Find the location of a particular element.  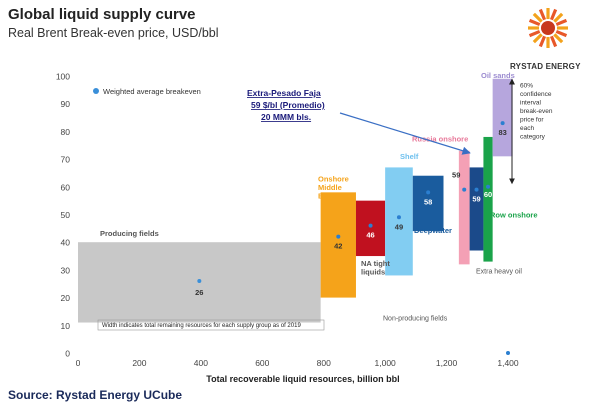

y-tick-label: 80 is located at coordinates (66, 132).